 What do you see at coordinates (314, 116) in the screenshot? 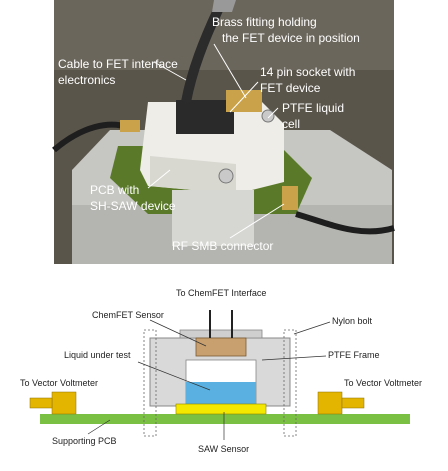
I see `label-ptfe-cell: PTFE liquid cell` at bounding box center [314, 116].